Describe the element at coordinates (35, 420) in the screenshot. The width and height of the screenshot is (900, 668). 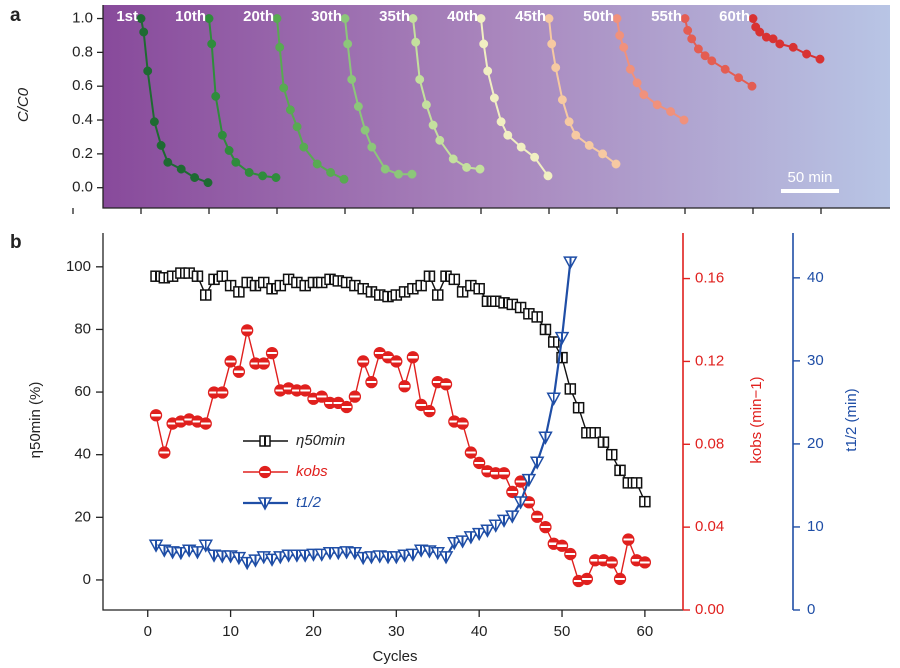
I see `y-axis-label: η50min (%)` at that location.